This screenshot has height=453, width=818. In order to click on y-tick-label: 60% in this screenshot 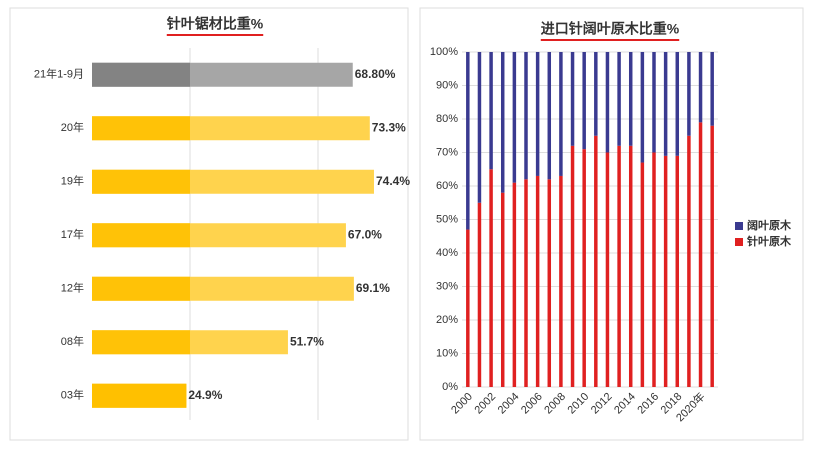, I will do `click(447, 186)`.